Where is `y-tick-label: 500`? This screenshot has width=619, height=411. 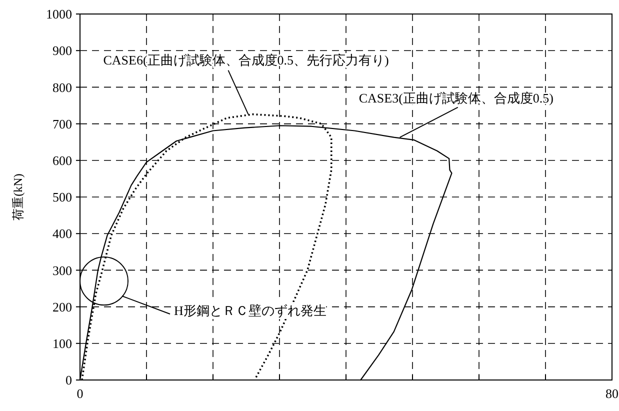
y-tick-label: 500 is located at coordinates (62, 197).